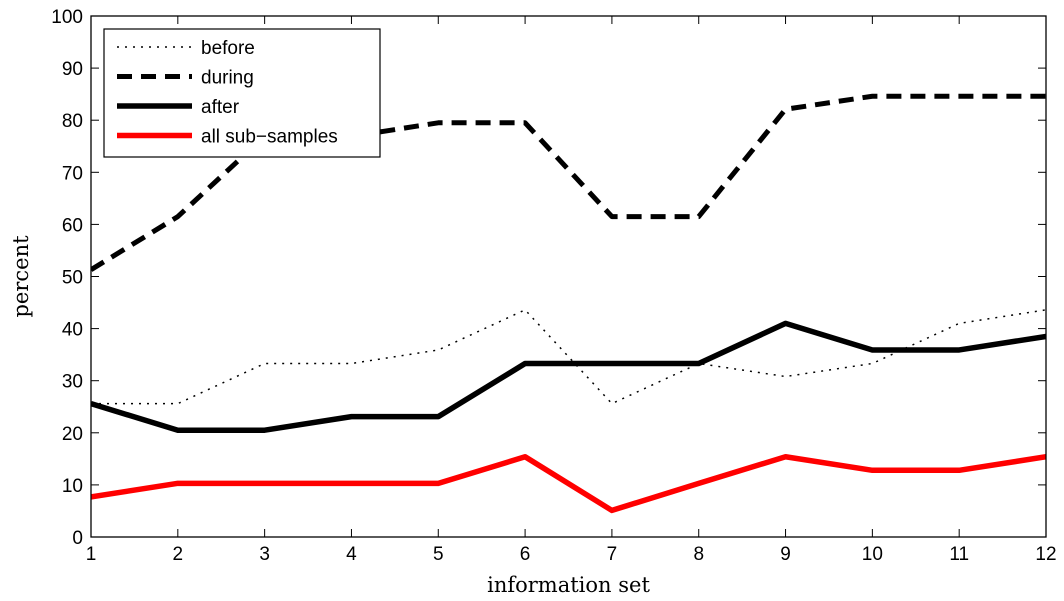 The height and width of the screenshot is (601, 1064). What do you see at coordinates (91, 554) in the screenshot?
I see `x-tick-label: 1` at bounding box center [91, 554].